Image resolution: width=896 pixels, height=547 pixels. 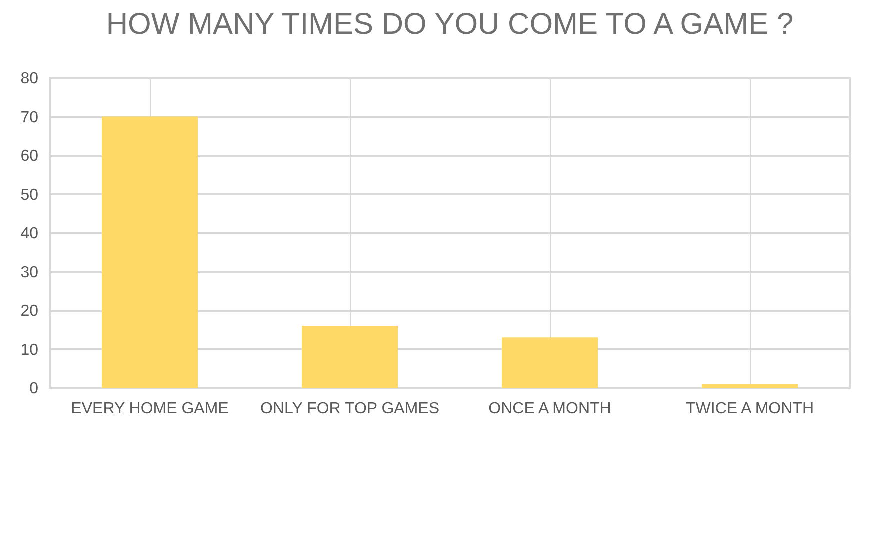 I want to click on y-tick-label: 40, so click(x=29, y=234).